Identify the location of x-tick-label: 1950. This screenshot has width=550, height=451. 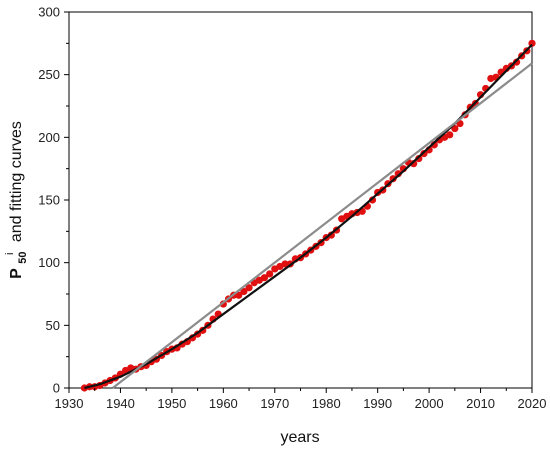
(171, 403).